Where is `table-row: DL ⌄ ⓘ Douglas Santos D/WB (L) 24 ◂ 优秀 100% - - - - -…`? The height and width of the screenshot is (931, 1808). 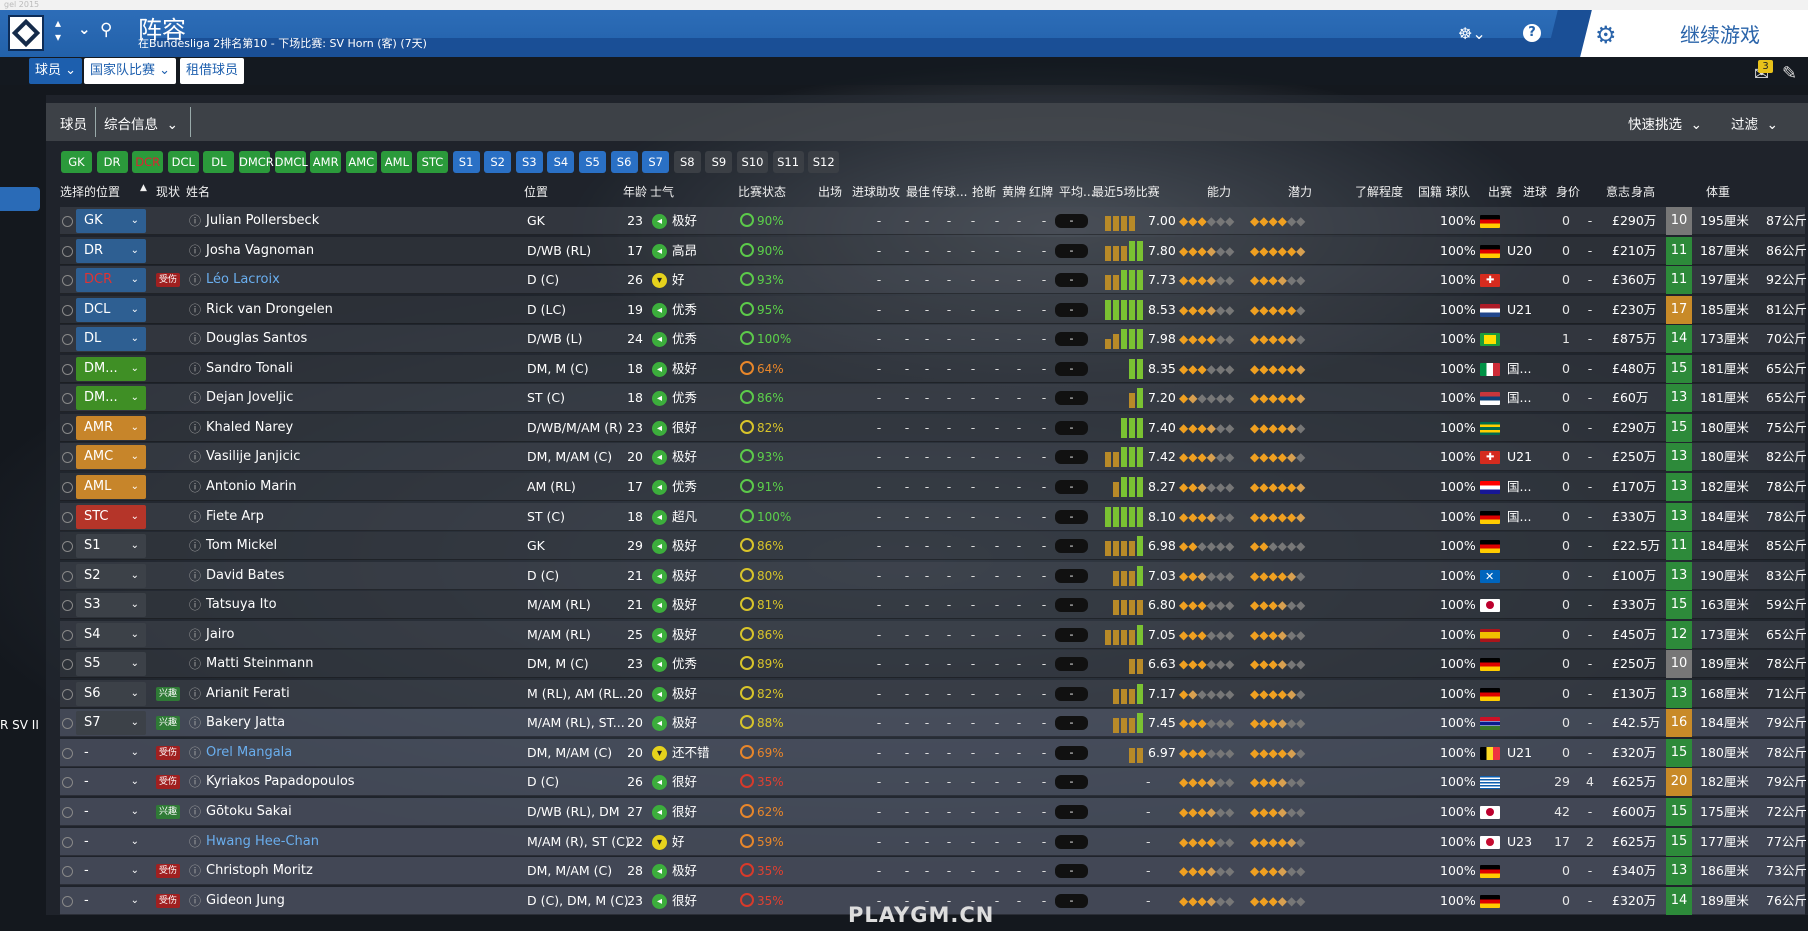 table-row: DL ⌄ ⓘ Douglas Santos D/WB (L) 24 ◂ 优秀 100% - - - - -… is located at coordinates (933, 339).